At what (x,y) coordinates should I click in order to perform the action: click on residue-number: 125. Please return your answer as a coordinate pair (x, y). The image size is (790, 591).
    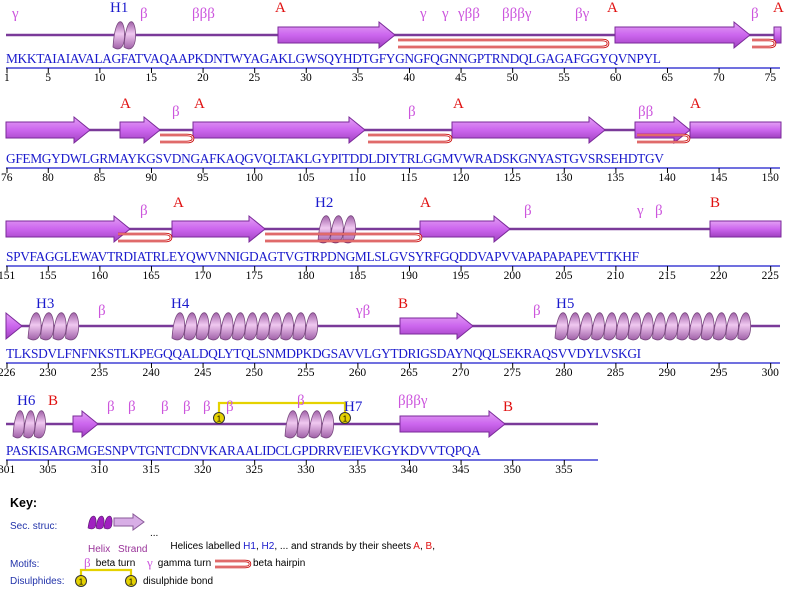
    Looking at the image, I should click on (512, 178).